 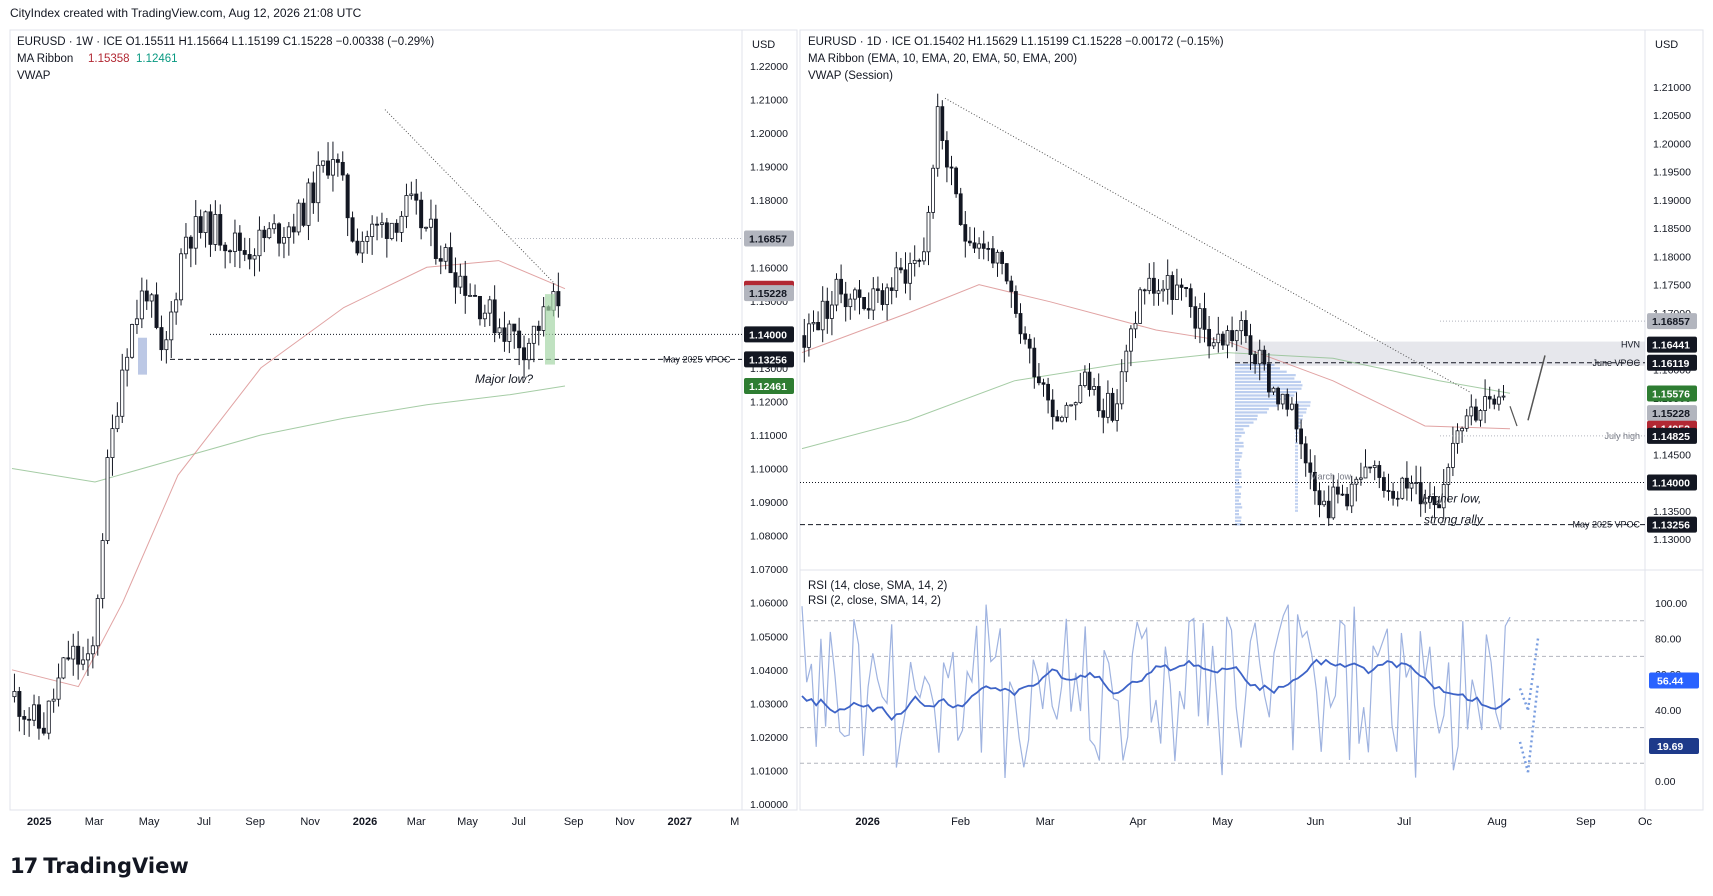 What do you see at coordinates (768, 240) in the screenshot?
I see `price-badge-text: 1.16857` at bounding box center [768, 240].